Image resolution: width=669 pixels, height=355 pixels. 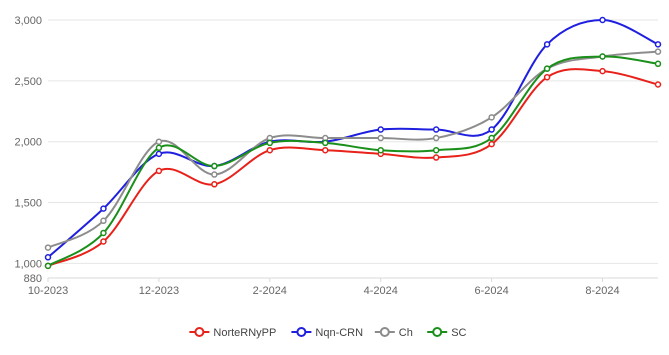 What do you see at coordinates (159, 291) in the screenshot?
I see `x-tick-label: 12-2023` at bounding box center [159, 291].